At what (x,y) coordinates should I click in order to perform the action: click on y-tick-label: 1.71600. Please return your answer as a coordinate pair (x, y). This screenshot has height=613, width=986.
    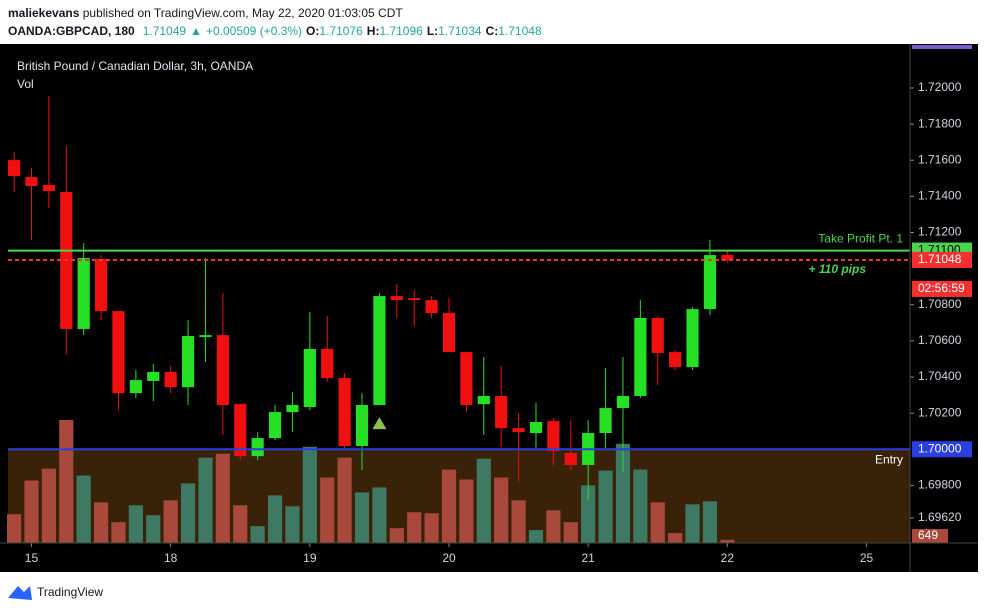
    Looking at the image, I should click on (940, 159).